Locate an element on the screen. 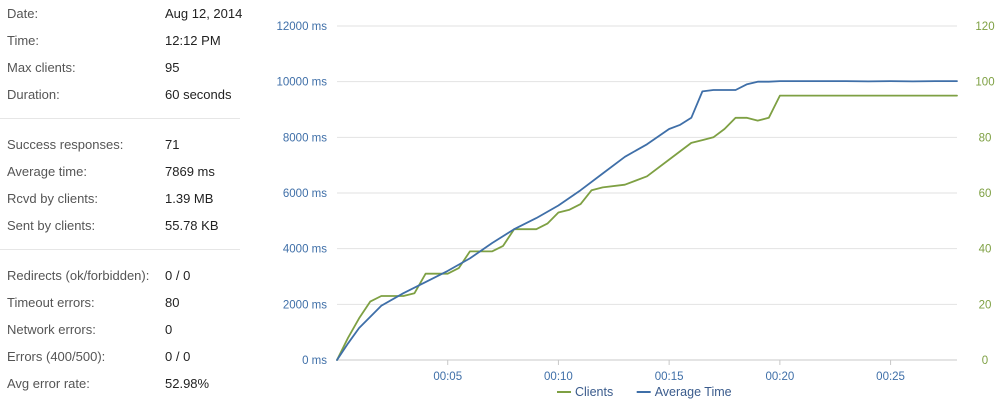  y-right-tick-label: 0 is located at coordinates (985, 361).